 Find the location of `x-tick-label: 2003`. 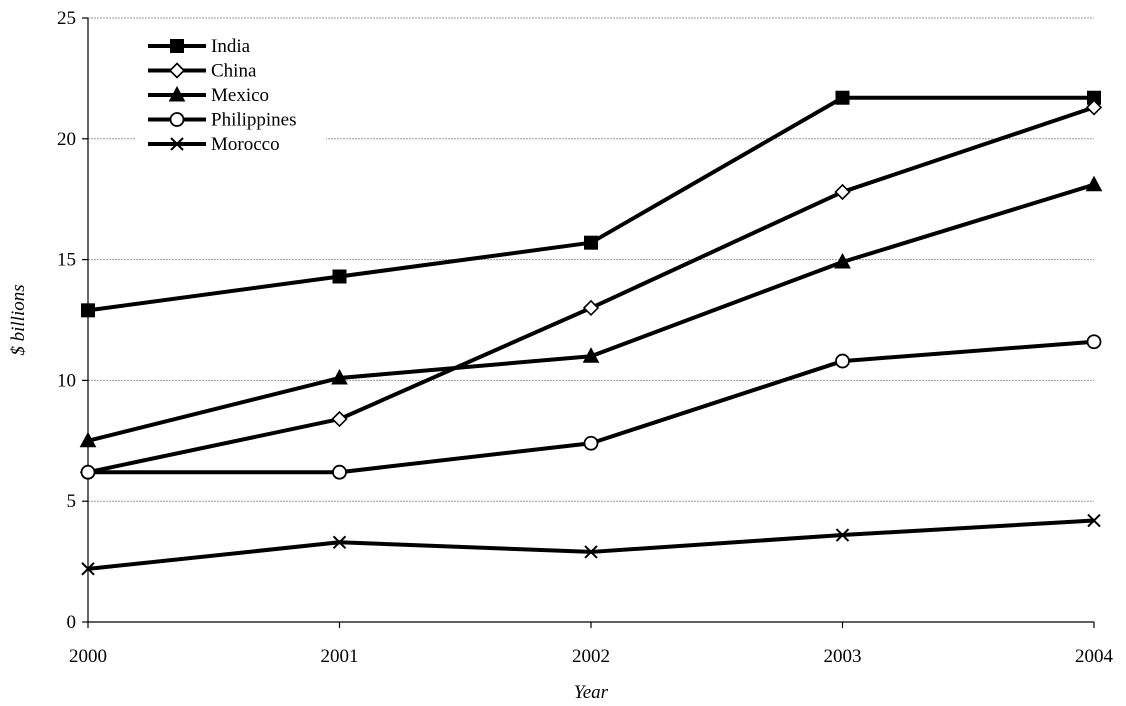

x-tick-label: 2003 is located at coordinates (843, 656).